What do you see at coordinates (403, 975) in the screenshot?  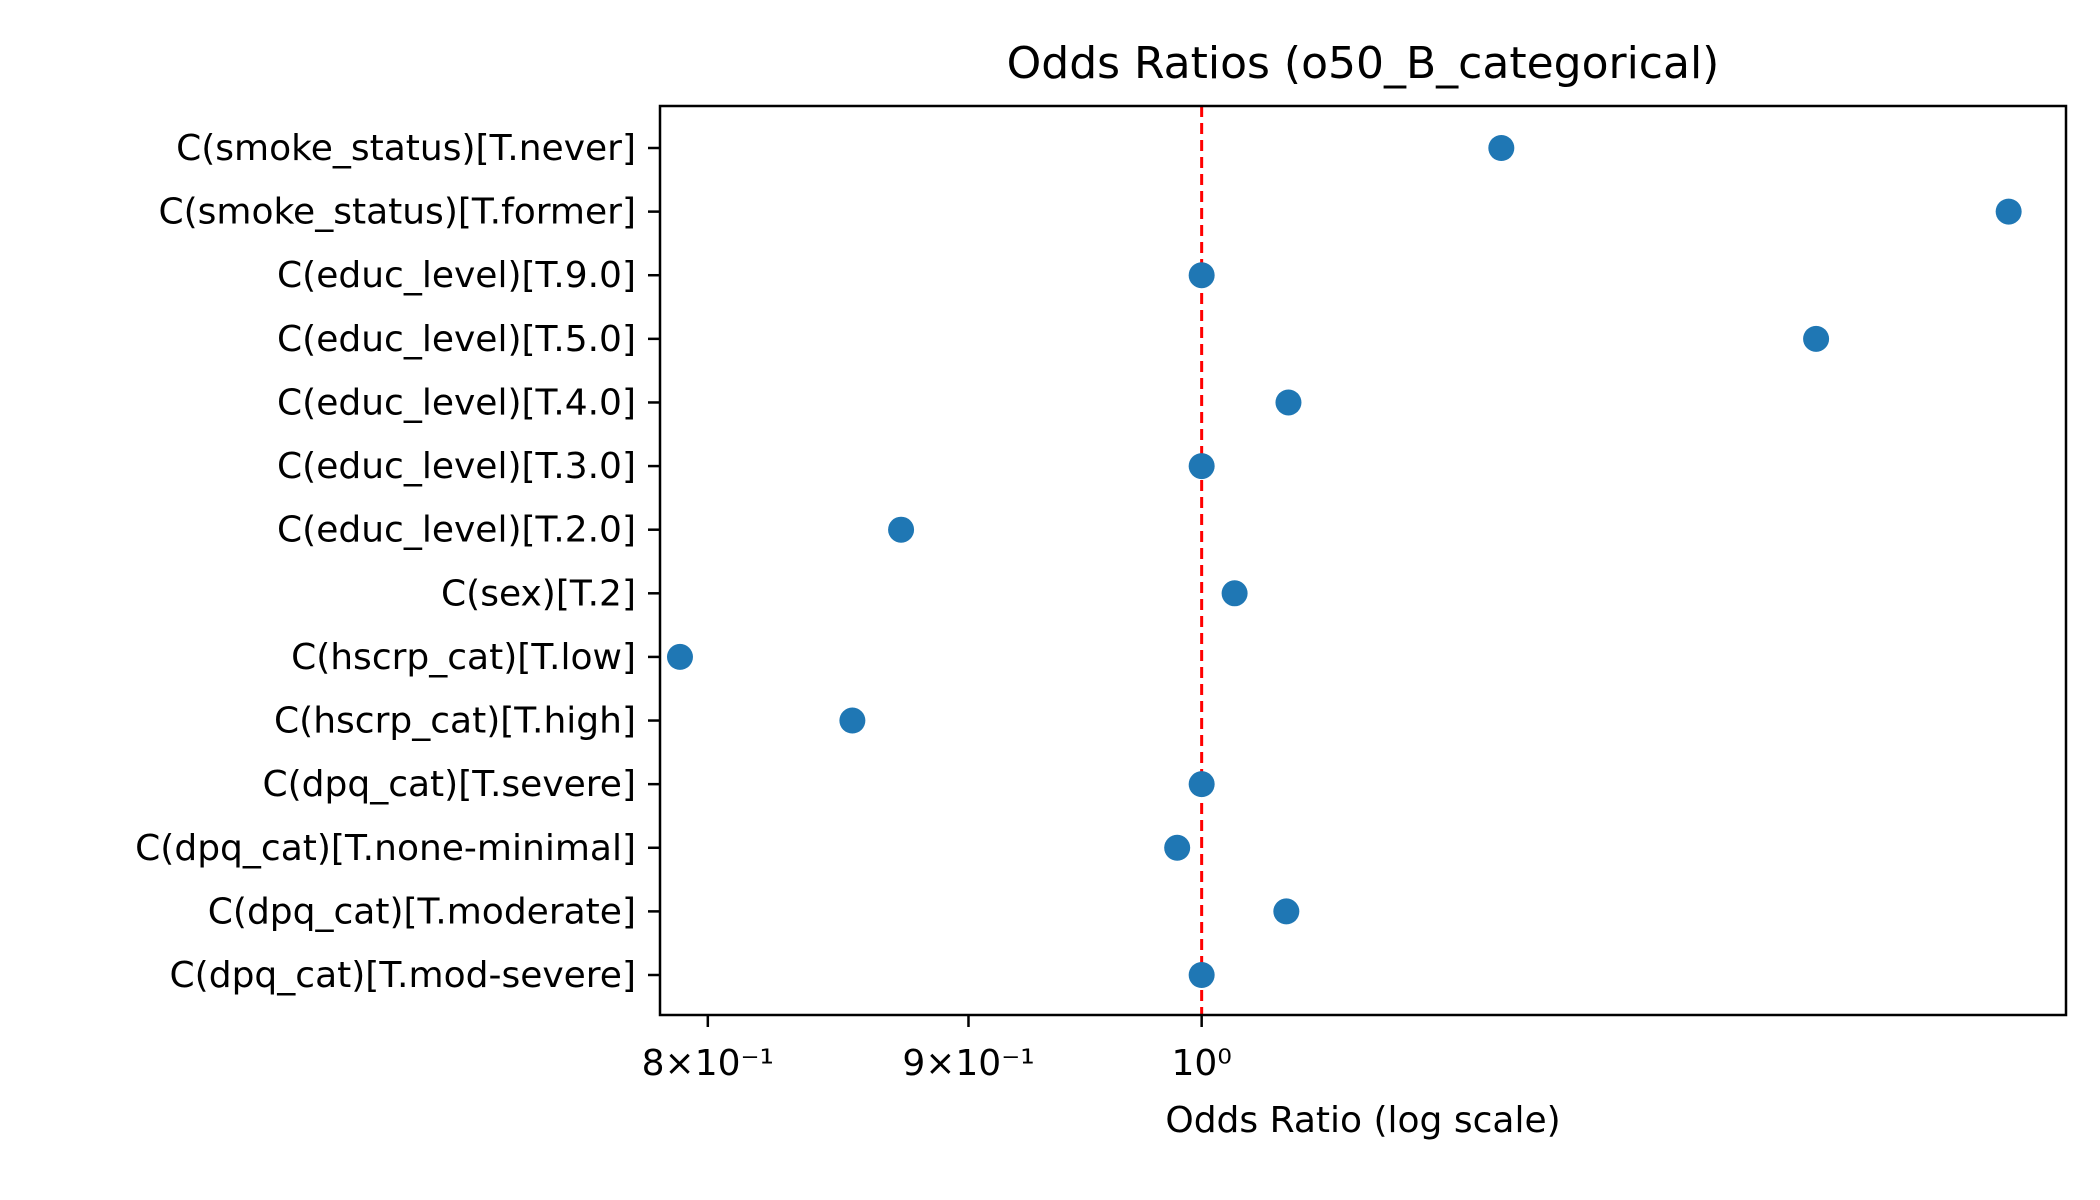 I see `y-tick-label: C(dpq_cat)[T.mod-severe]` at bounding box center [403, 975].